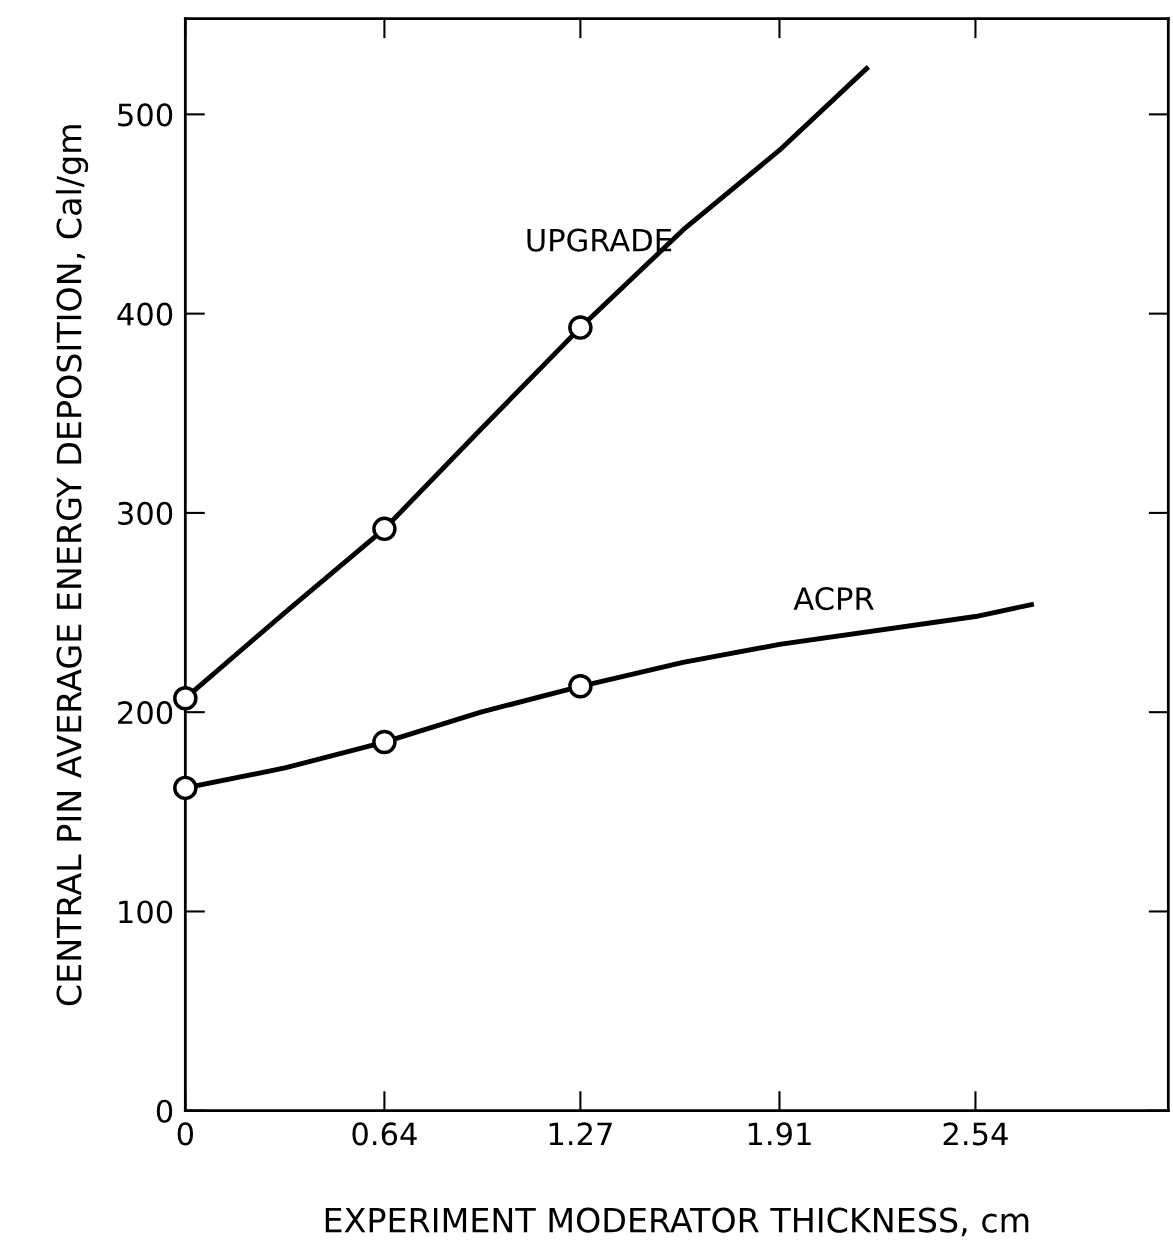  What do you see at coordinates (833, 599) in the screenshot?
I see `series-label: ACPR` at bounding box center [833, 599].